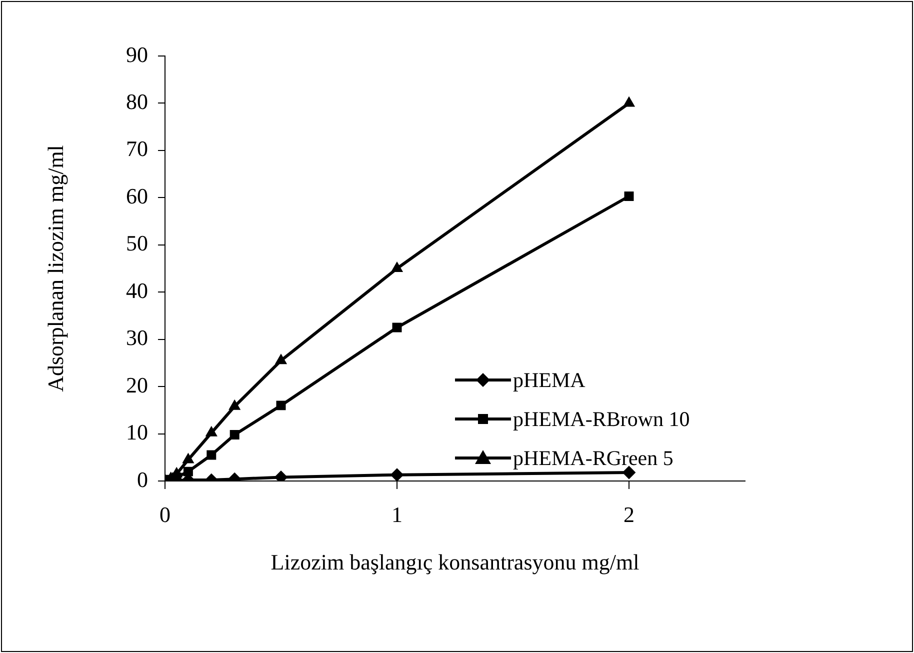  What do you see at coordinates (137, 243) in the screenshot?
I see `y-tick-label: 50` at bounding box center [137, 243].